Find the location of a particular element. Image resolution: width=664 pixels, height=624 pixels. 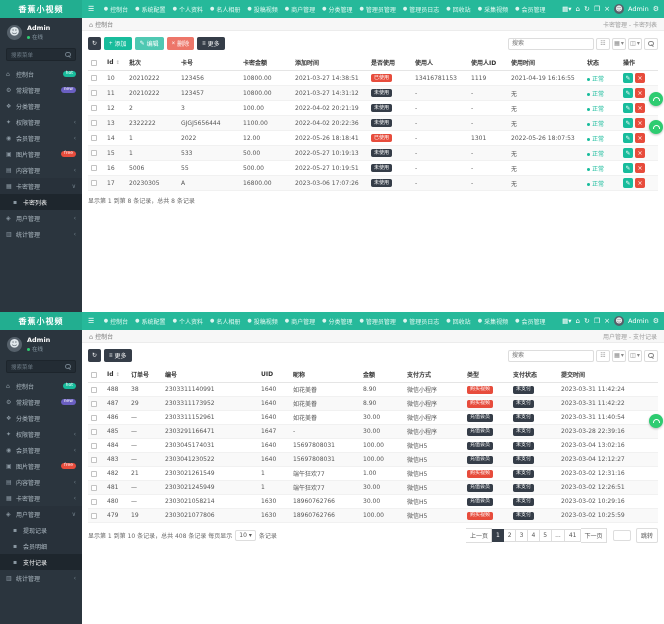

col-amount: 金额 is located at coordinates (382, 375).